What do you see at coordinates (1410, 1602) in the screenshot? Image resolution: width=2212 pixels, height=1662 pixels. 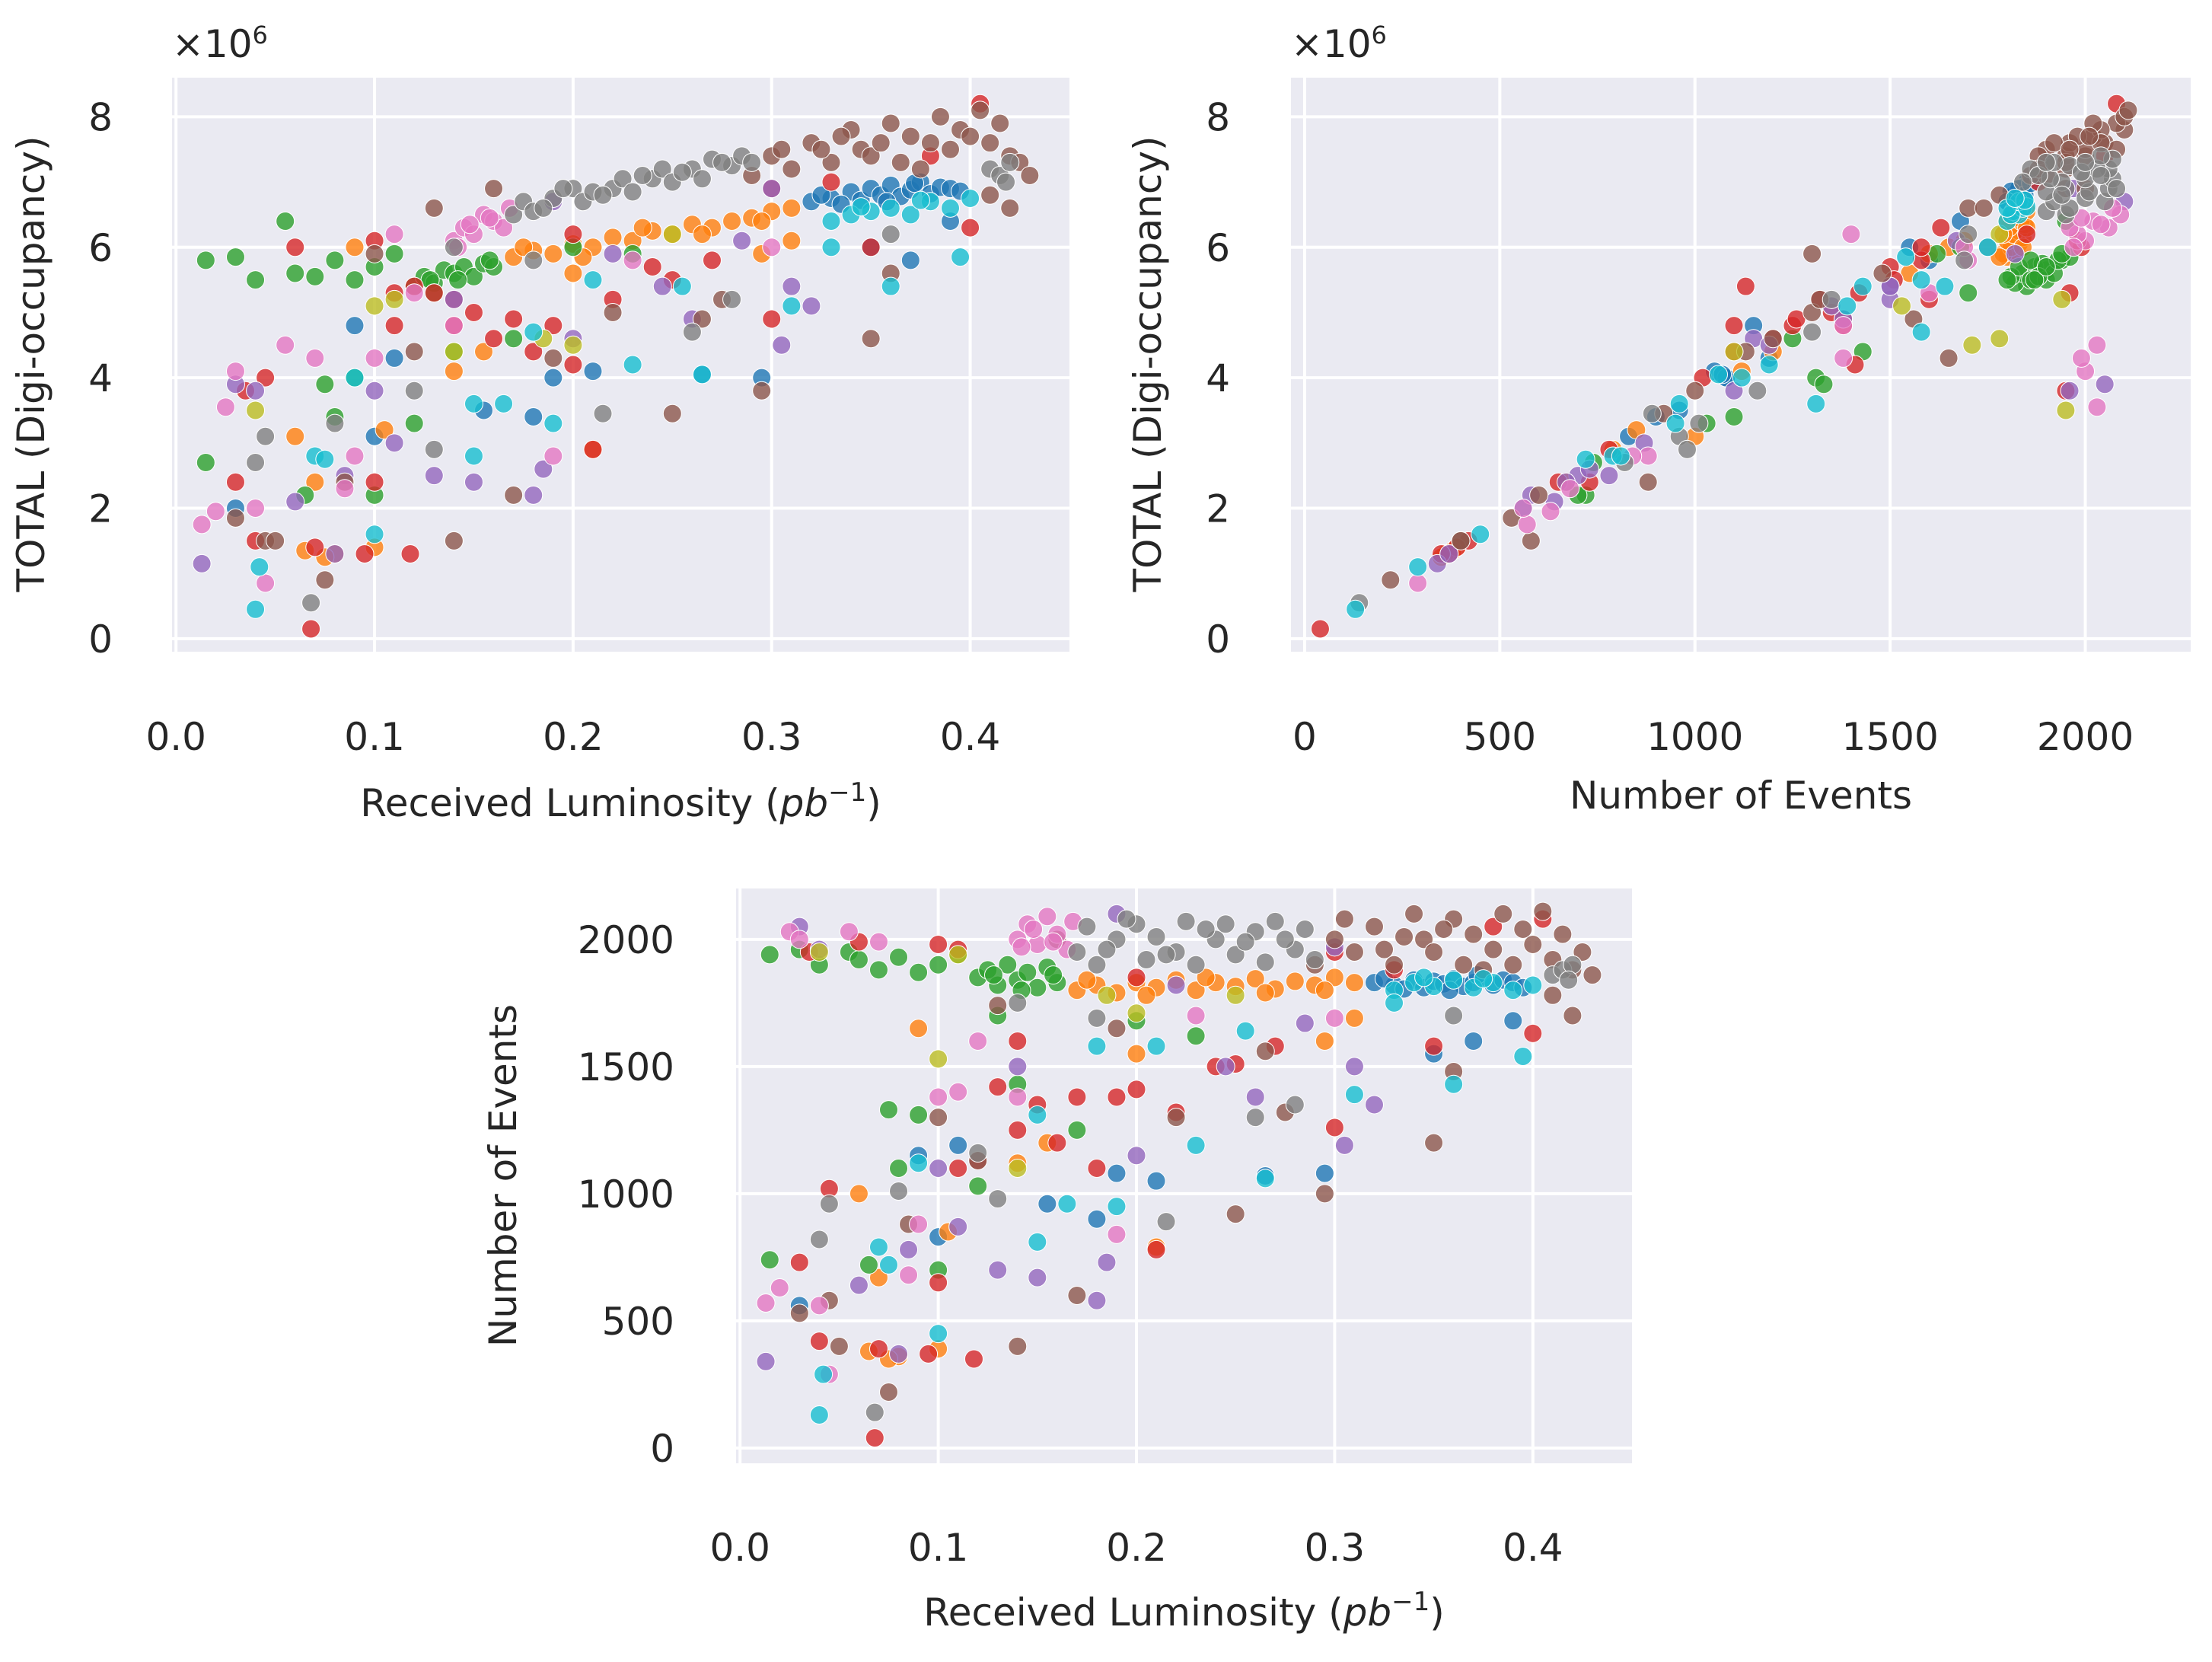 I see `x-axis-label-exponent: −1` at bounding box center [1410, 1602].